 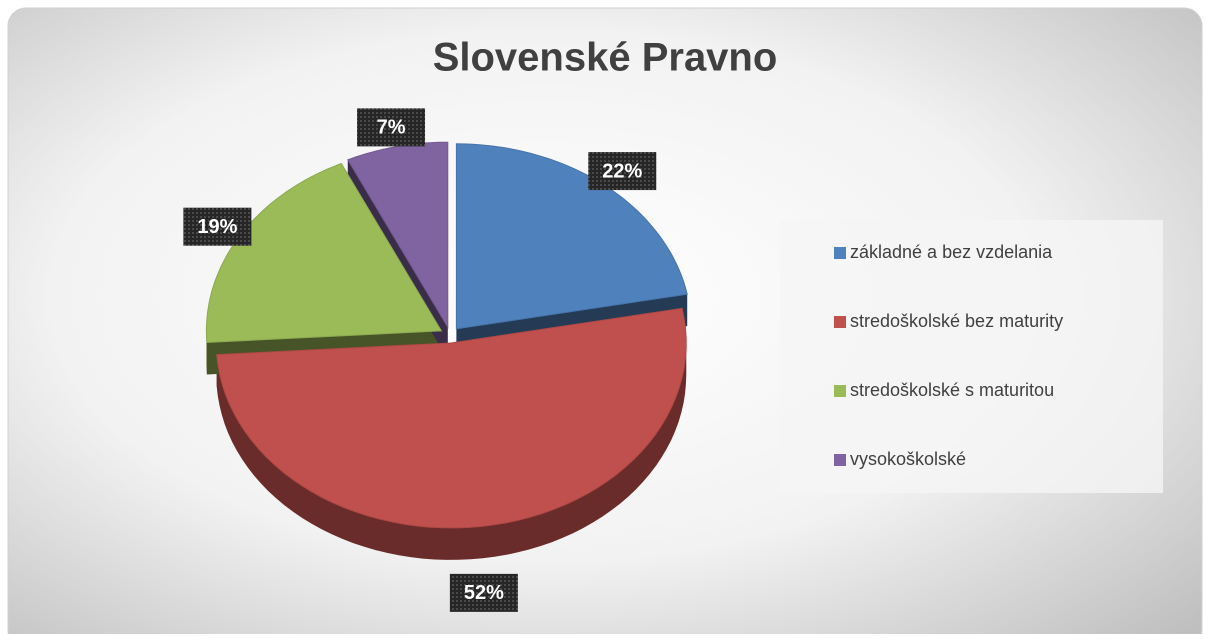 I want to click on legend-label: vysokoškolské, so click(x=908, y=459).